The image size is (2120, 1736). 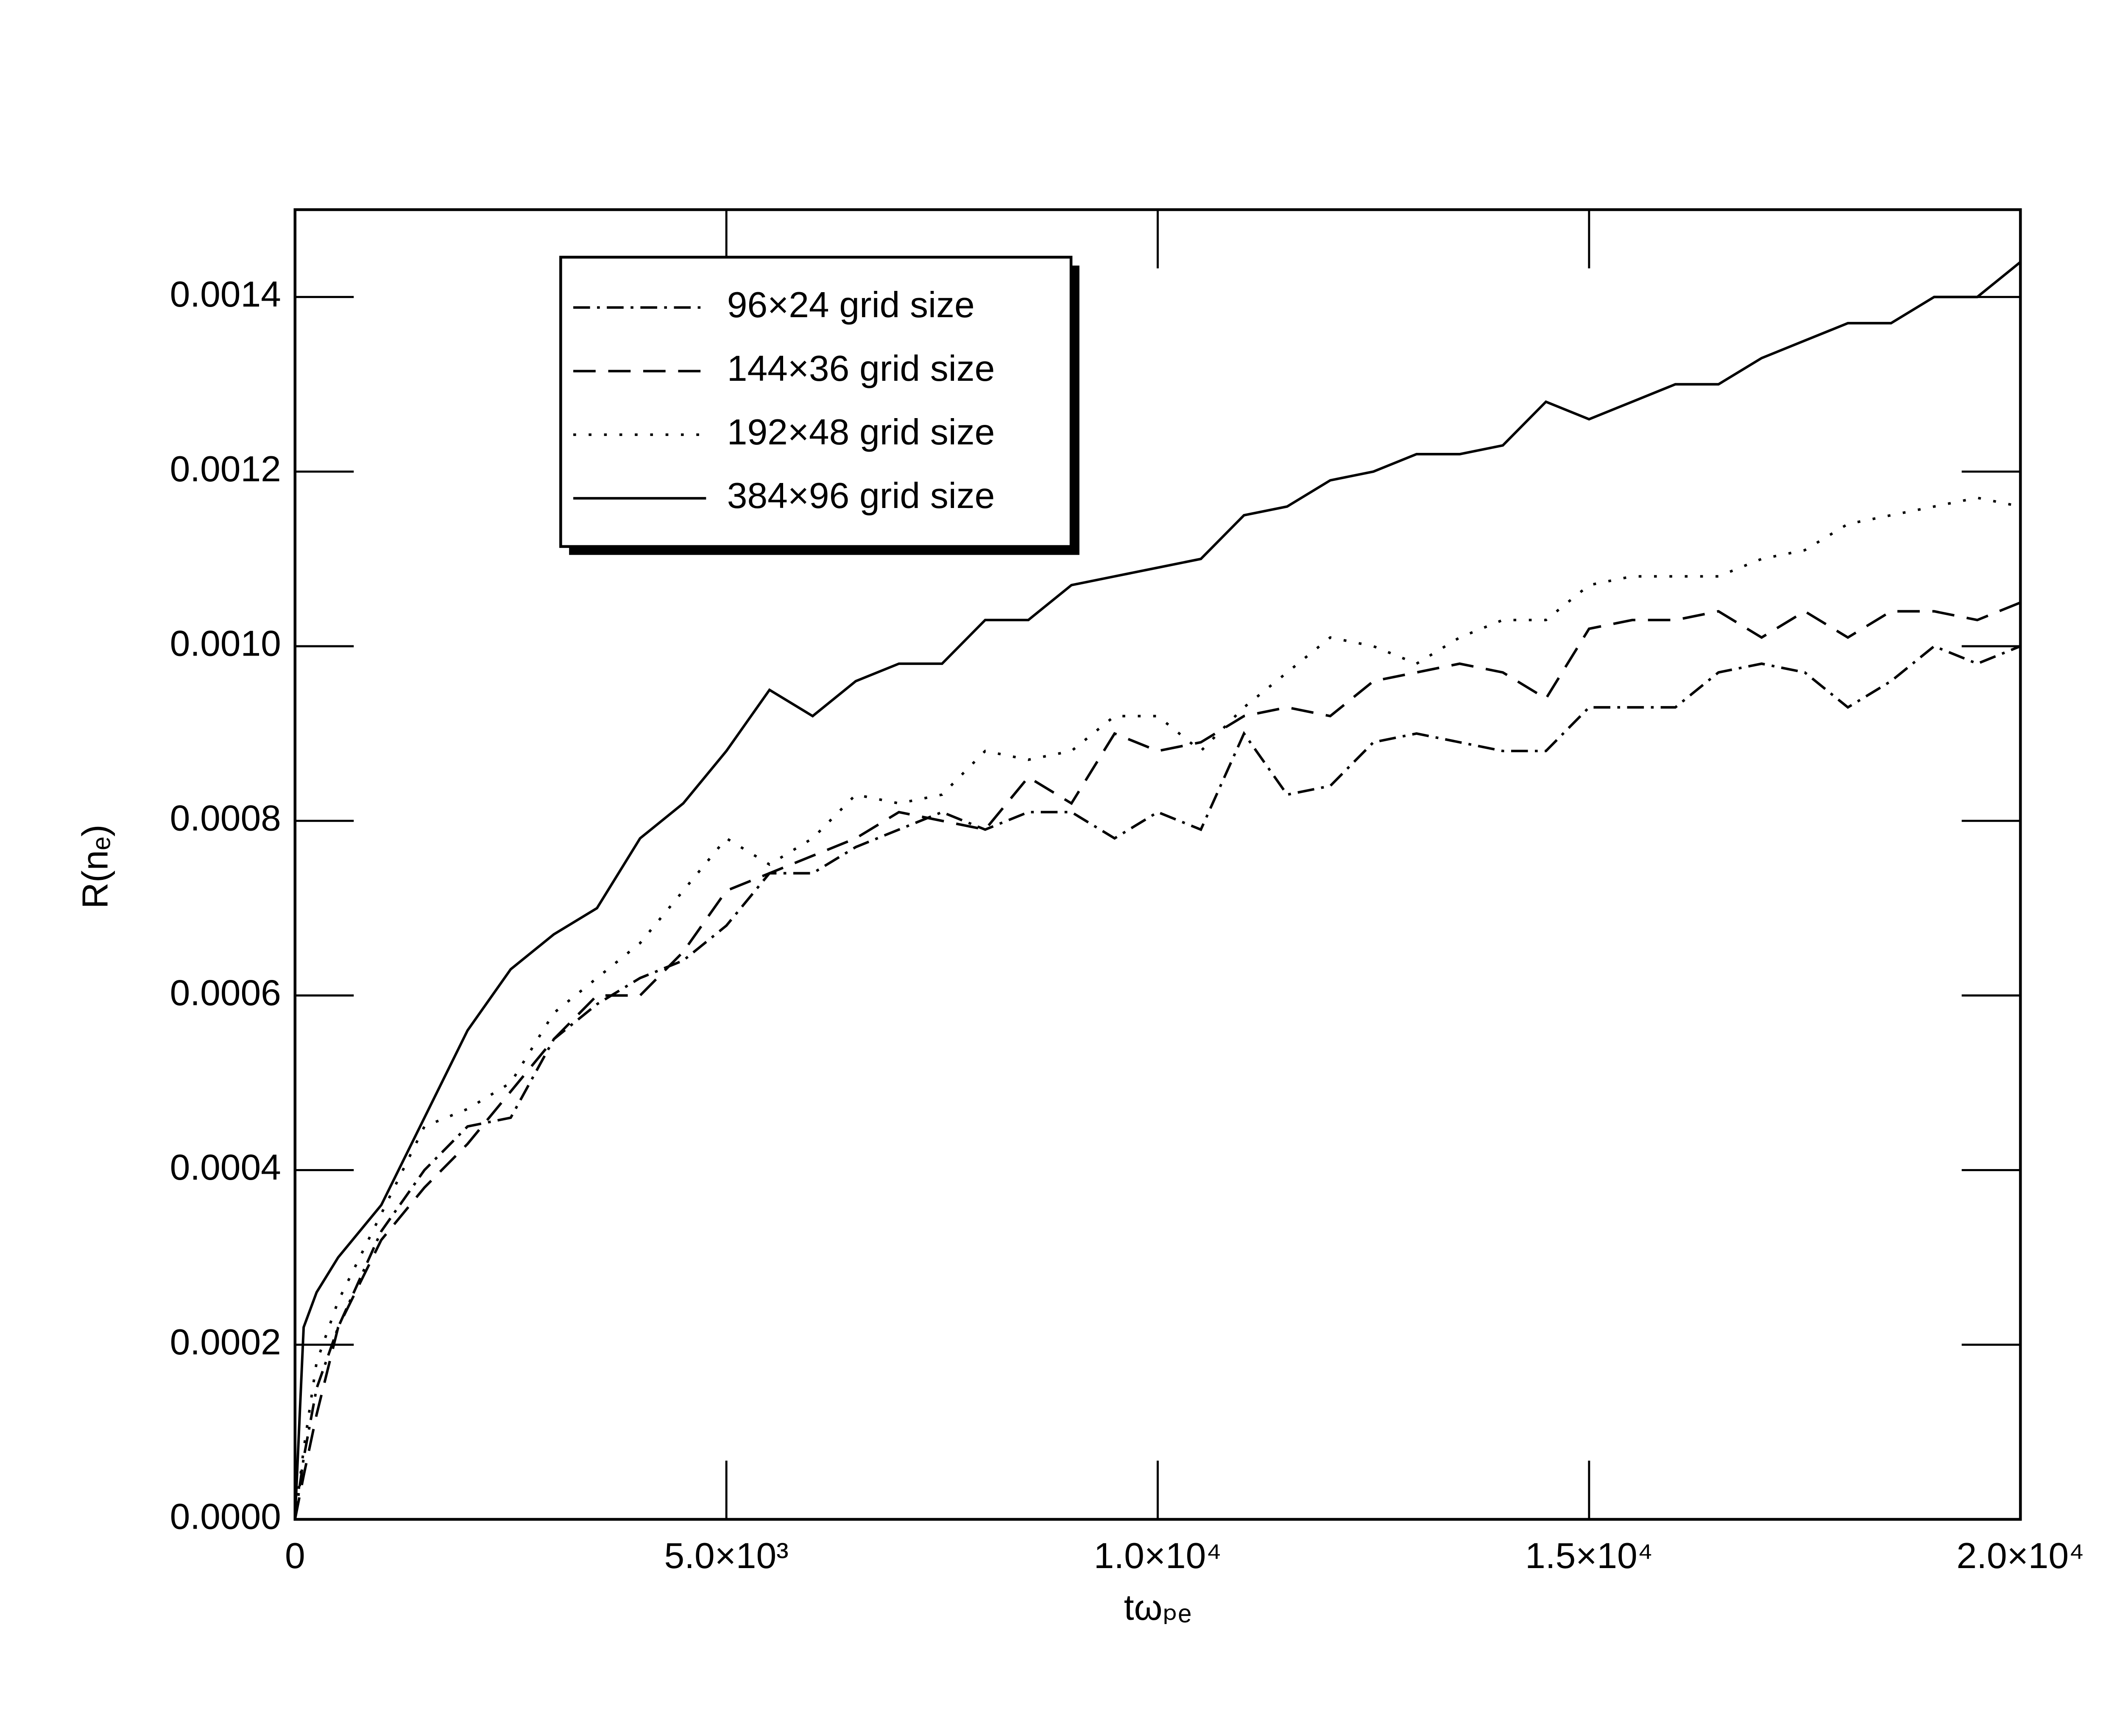 What do you see at coordinates (861, 495) in the screenshot?
I see `legend-label: 384×96 grid size` at bounding box center [861, 495].